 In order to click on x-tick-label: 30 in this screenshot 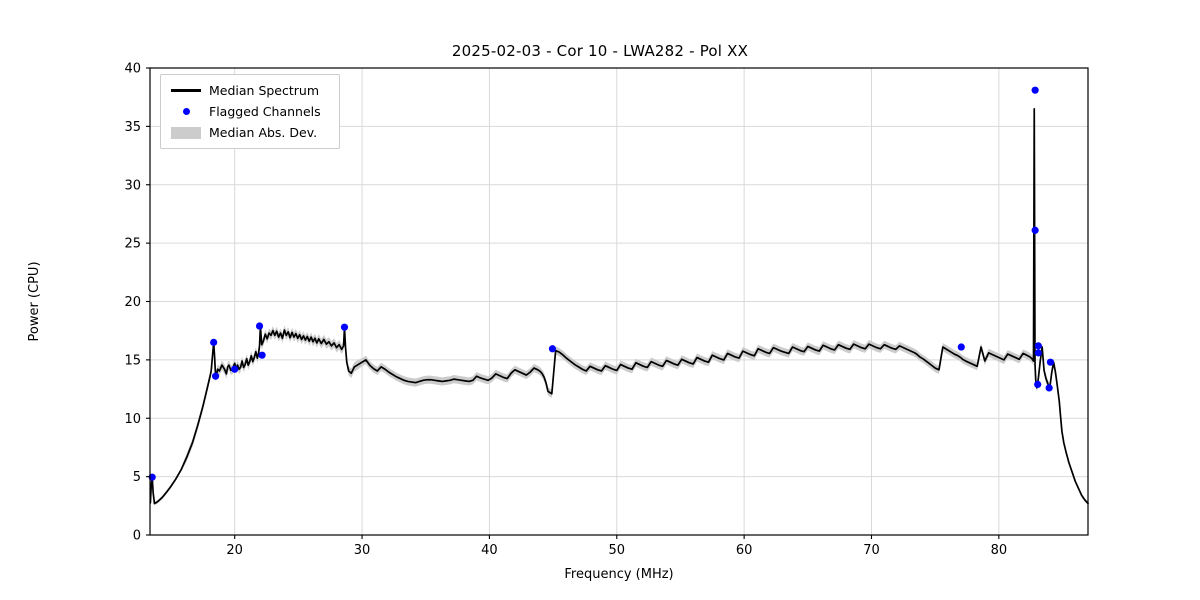, I will do `click(362, 550)`.